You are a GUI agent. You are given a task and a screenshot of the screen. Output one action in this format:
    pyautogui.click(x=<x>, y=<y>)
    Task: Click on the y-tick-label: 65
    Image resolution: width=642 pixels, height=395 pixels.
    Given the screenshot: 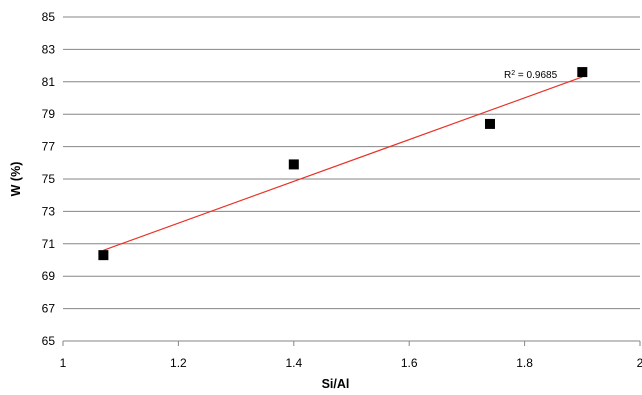 What is the action you would take?
    pyautogui.click(x=49, y=341)
    